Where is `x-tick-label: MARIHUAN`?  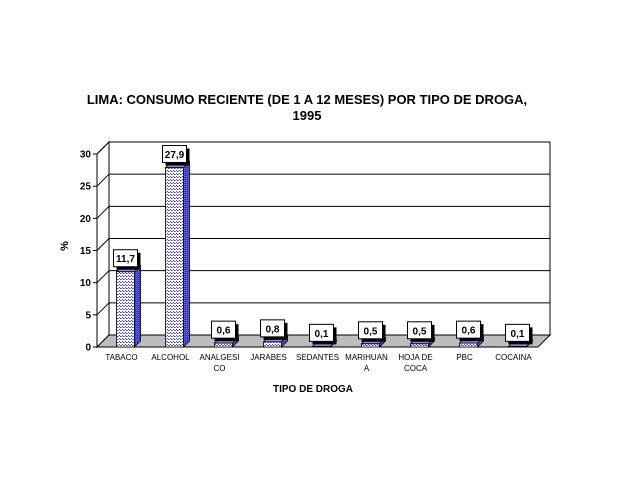
x-tick-label: MARIHUAN is located at coordinates (366, 357).